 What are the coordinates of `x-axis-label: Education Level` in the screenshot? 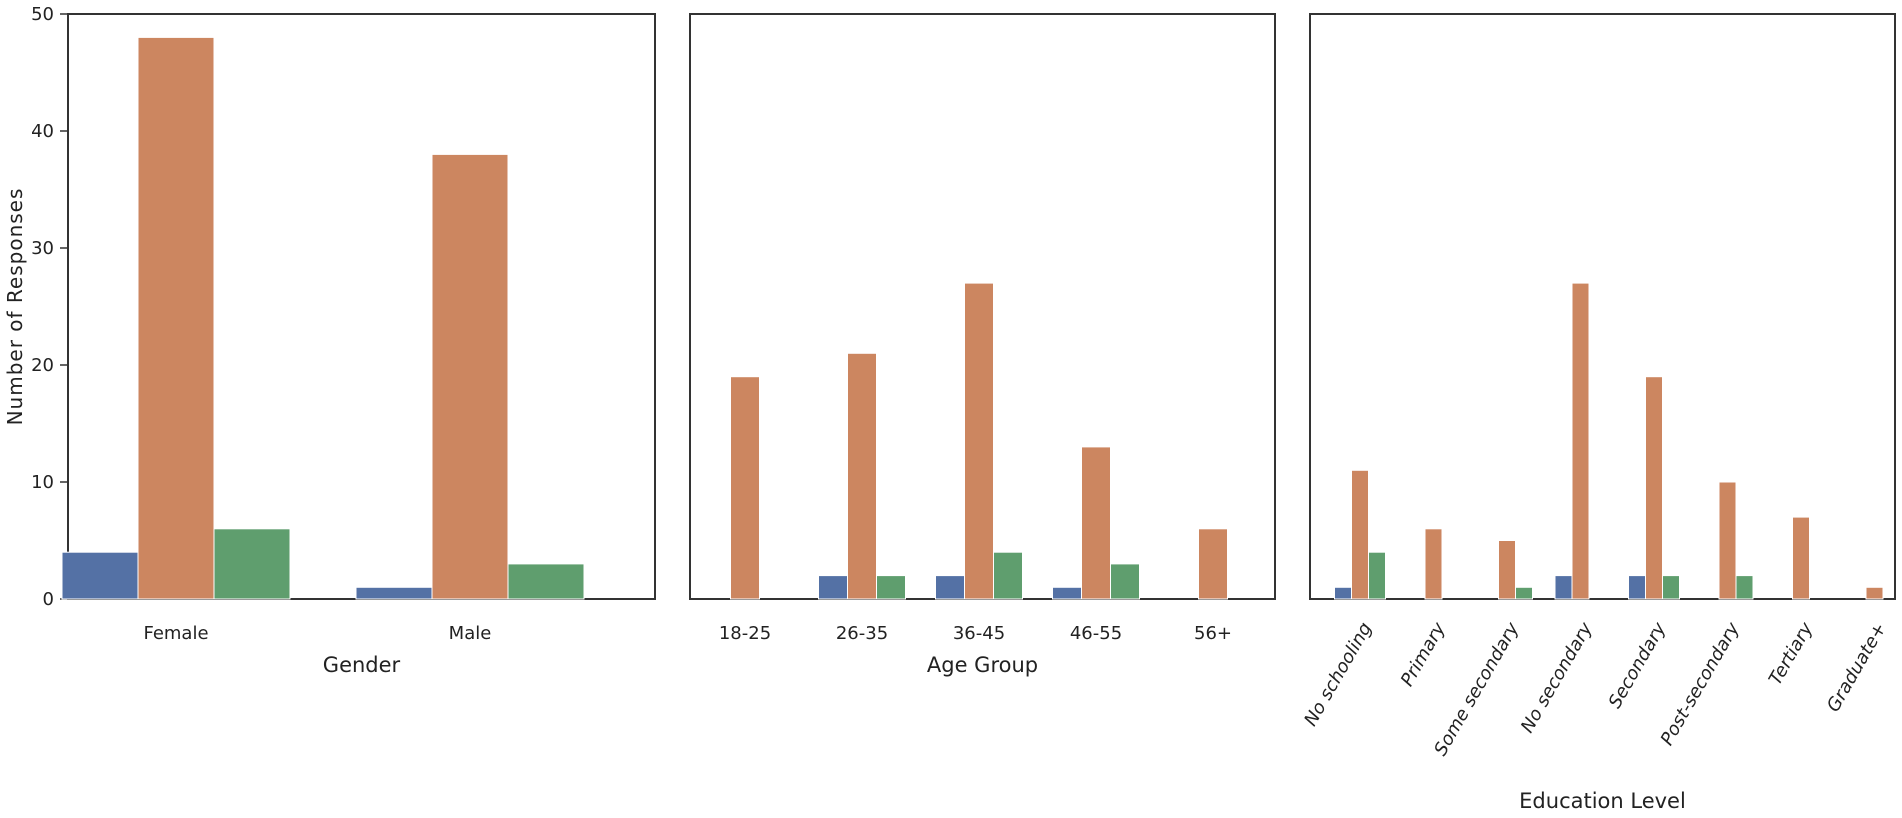 It's located at (1602, 801).